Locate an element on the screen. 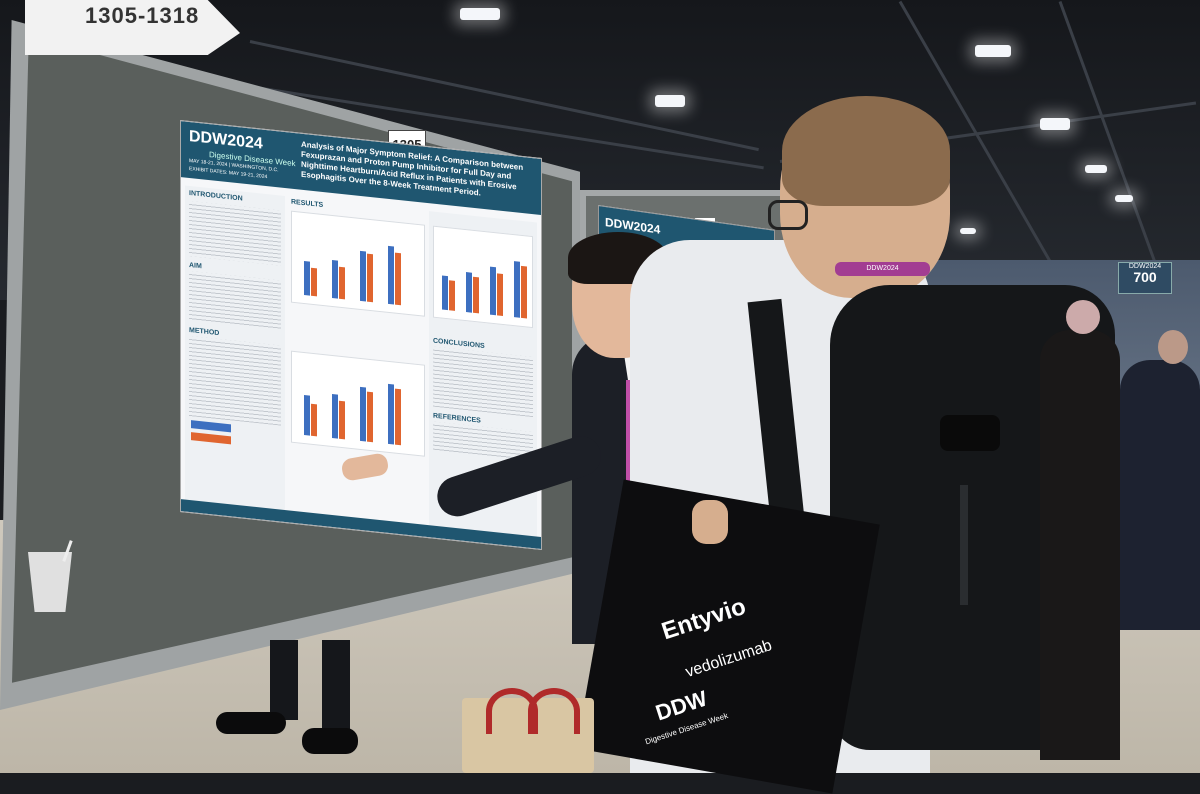  section-results: RESULTS is located at coordinates (307, 204).